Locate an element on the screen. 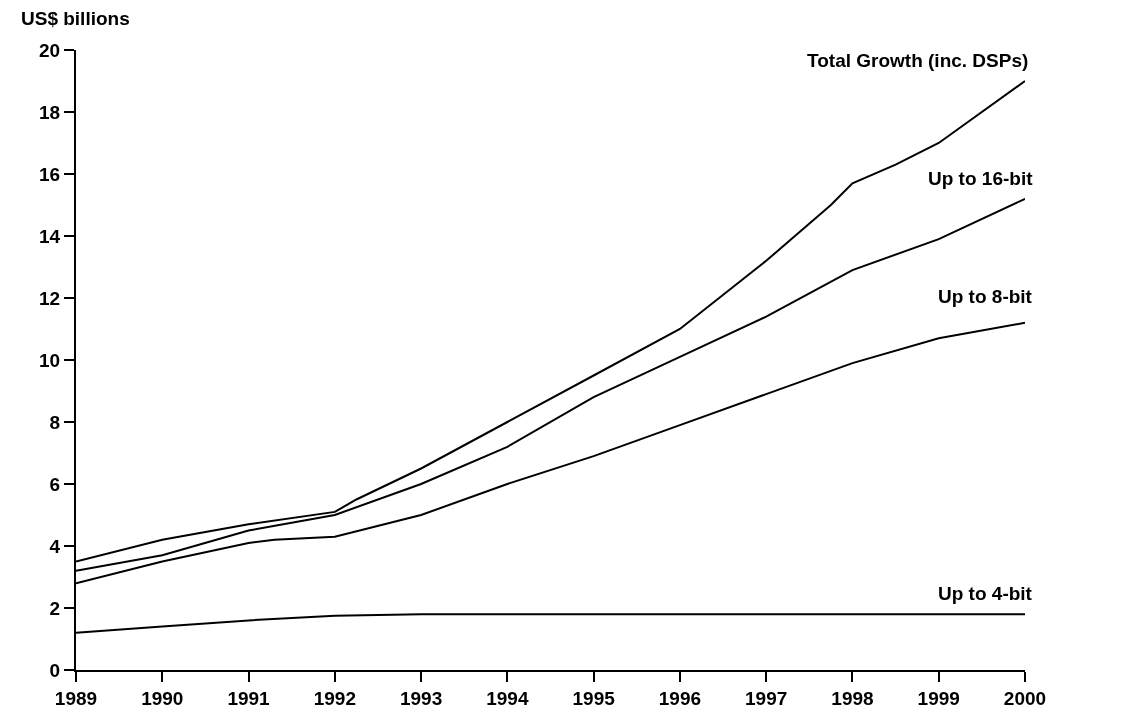 This screenshot has width=1135, height=724. x-tick-label: 1998 is located at coordinates (852, 698).